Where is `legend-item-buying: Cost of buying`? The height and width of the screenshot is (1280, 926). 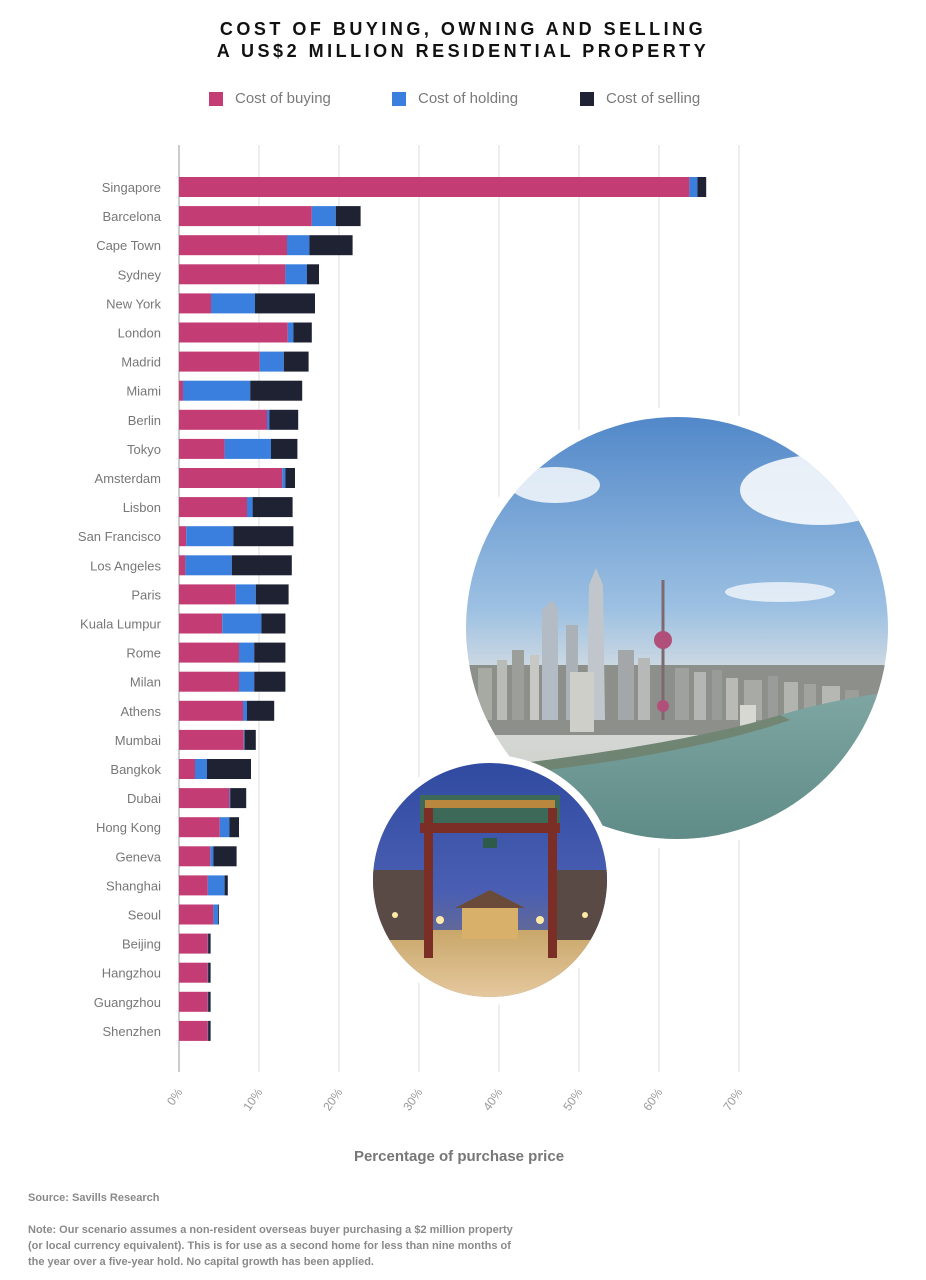
legend-item-buying: Cost of buying is located at coordinates (270, 98).